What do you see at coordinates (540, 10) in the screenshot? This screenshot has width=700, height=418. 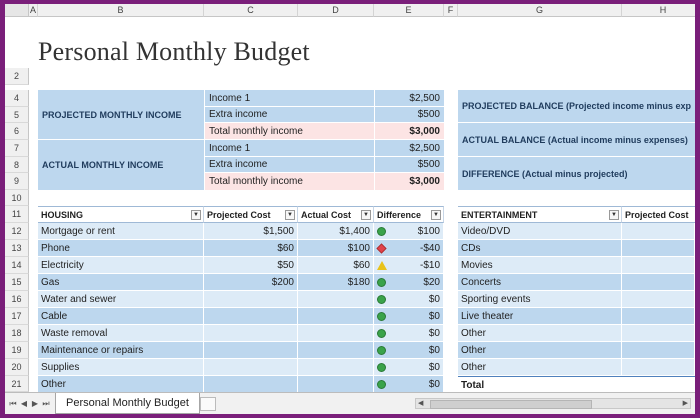 I see `column-header: G` at bounding box center [540, 10].